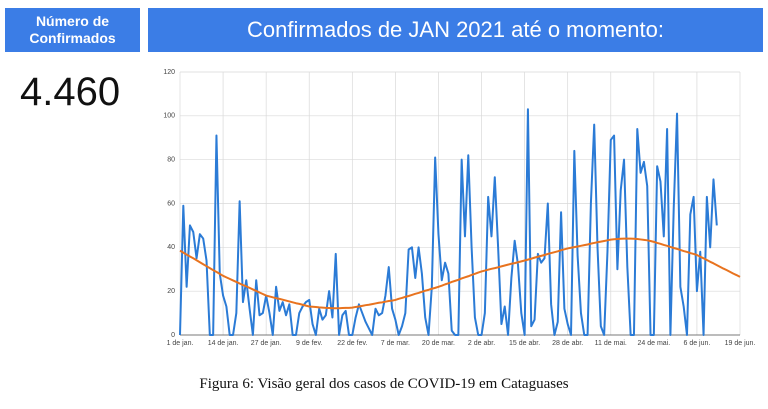  Describe the element at coordinates (70, 92) in the screenshot. I see `confirmed-count: 4.460` at that location.